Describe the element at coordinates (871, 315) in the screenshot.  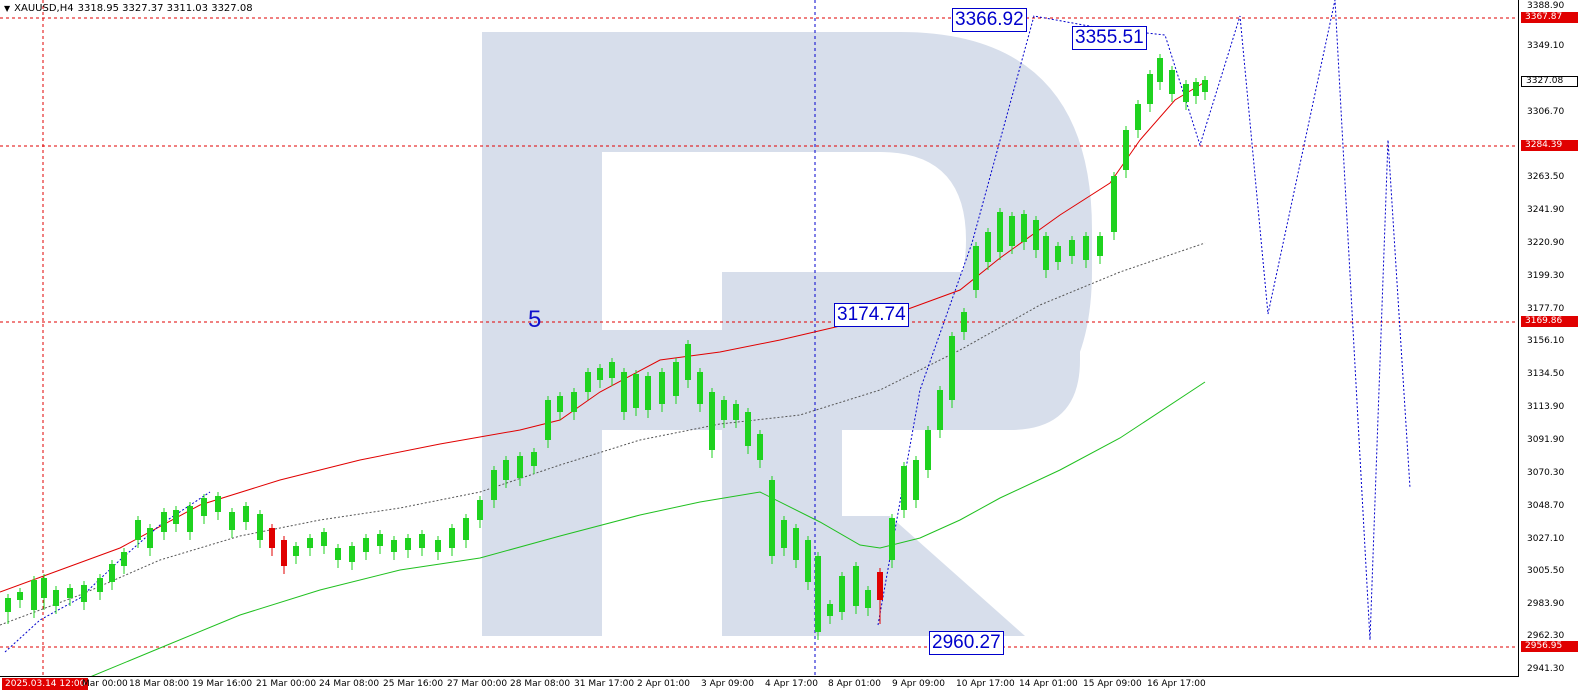
I see `level-label-mid: 3174.74` at that location.